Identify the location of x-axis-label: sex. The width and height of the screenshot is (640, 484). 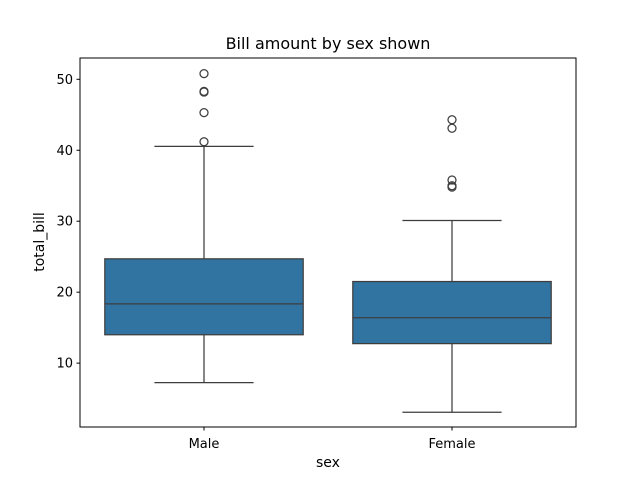
(328, 463).